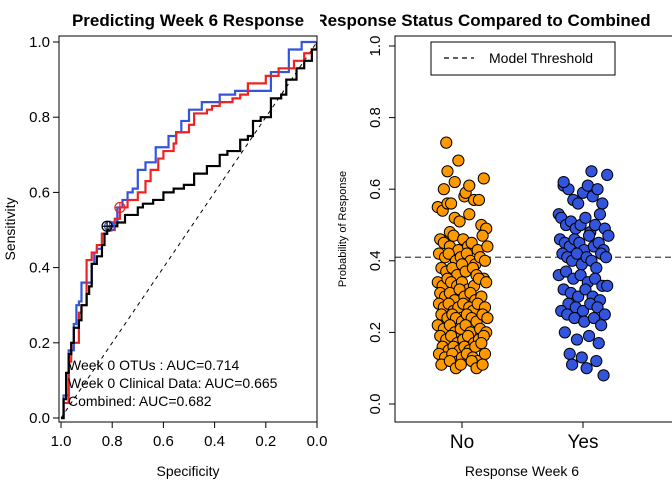  I want to click on roc-y-tick-label: 1.0, so click(39, 42).